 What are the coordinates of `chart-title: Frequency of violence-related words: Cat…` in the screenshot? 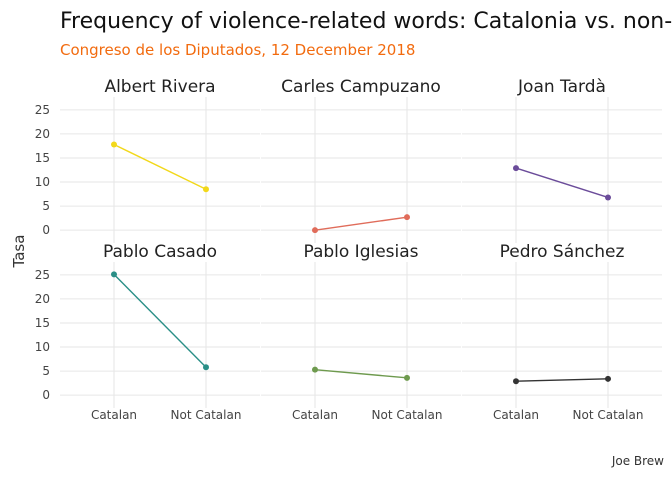 It's located at (366, 21).